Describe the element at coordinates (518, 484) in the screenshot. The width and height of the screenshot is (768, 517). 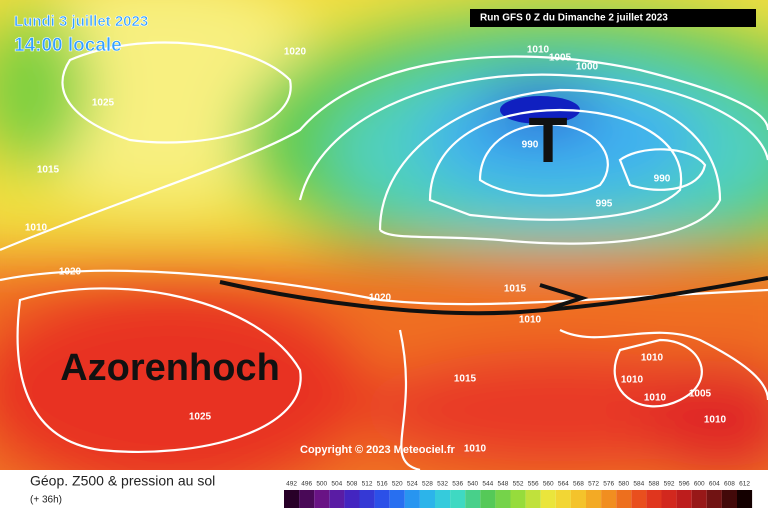
I see `scale-label: 552` at that location.